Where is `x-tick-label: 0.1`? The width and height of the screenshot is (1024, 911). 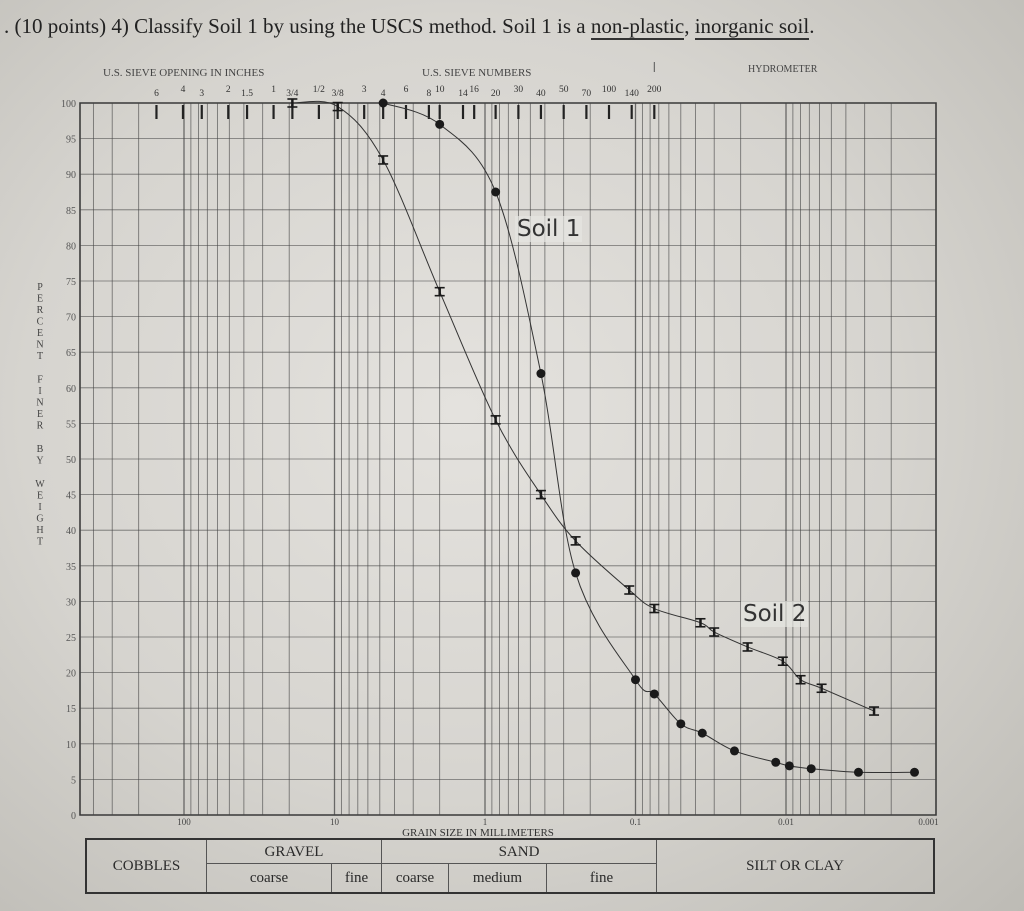 x-tick-label: 0.1 is located at coordinates (635, 822).